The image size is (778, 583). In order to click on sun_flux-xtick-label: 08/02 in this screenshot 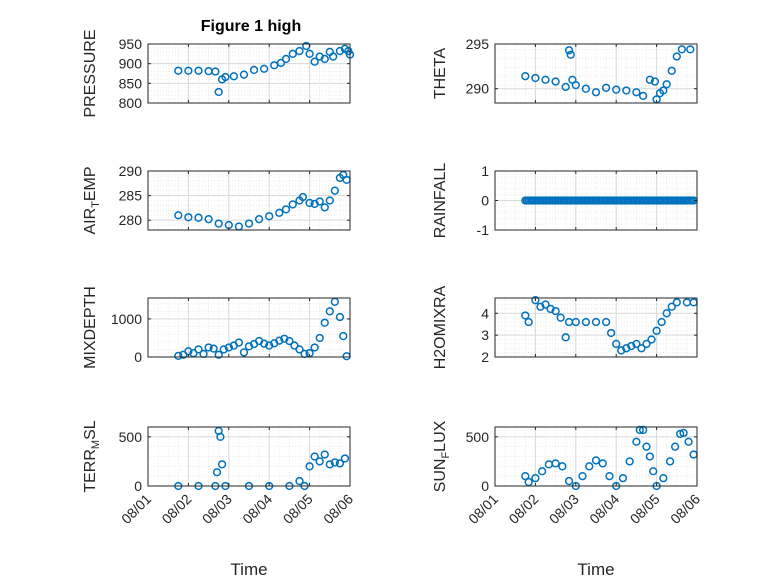, I will do `click(523, 509)`.